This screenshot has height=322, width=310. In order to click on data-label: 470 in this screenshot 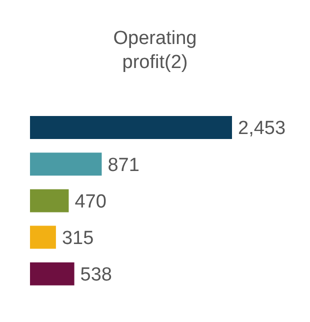, I will do `click(90, 201)`.